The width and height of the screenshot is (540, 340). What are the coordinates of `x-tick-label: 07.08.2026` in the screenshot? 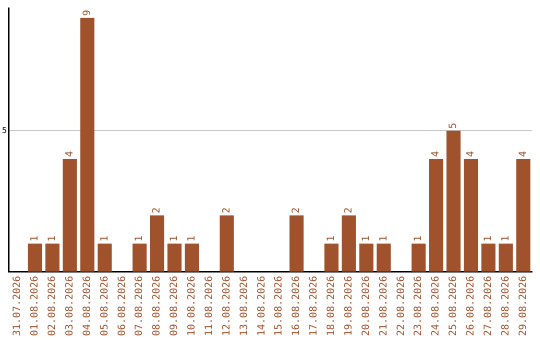 It's located at (140, 306).